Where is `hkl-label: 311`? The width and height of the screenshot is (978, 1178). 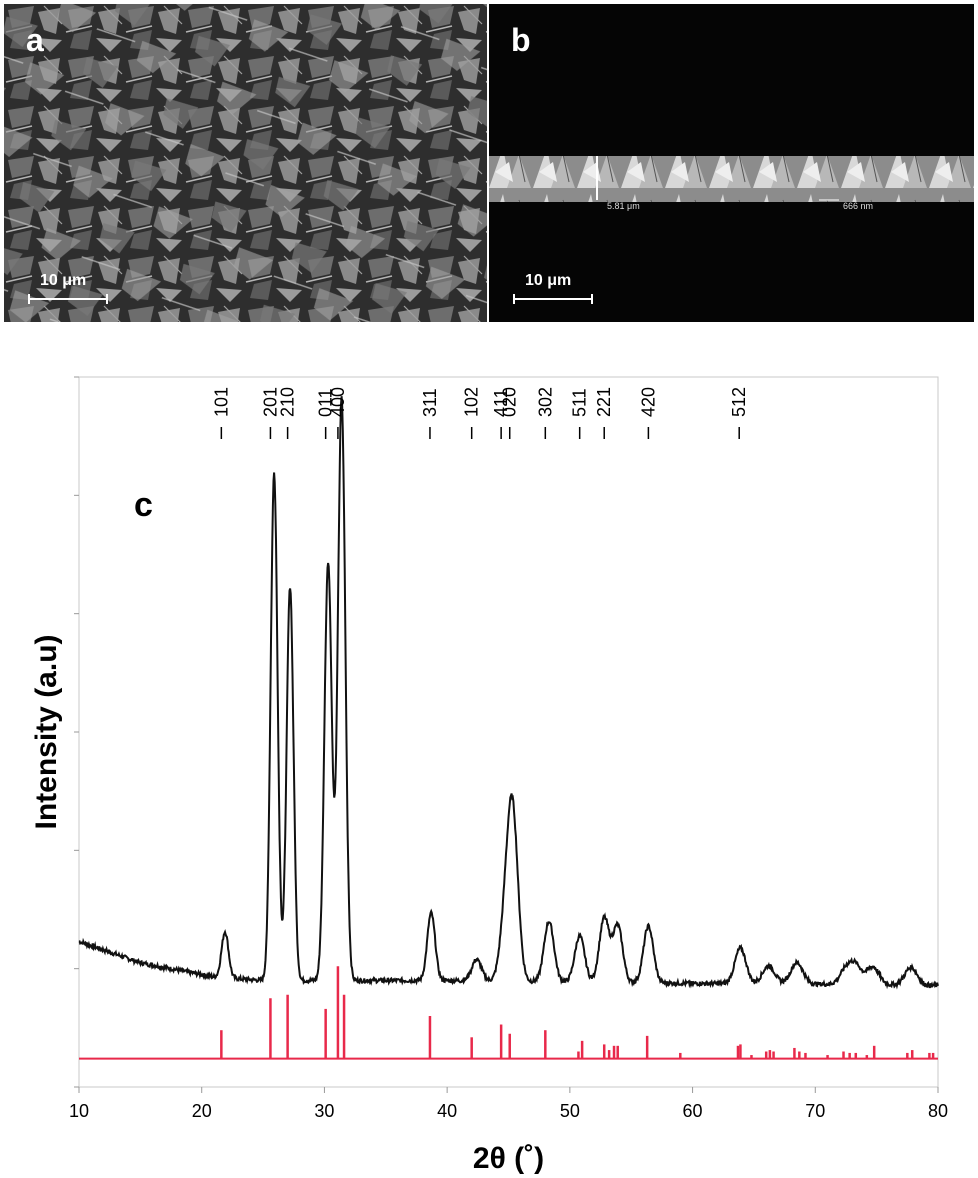
hkl-label: 311 is located at coordinates (430, 402).